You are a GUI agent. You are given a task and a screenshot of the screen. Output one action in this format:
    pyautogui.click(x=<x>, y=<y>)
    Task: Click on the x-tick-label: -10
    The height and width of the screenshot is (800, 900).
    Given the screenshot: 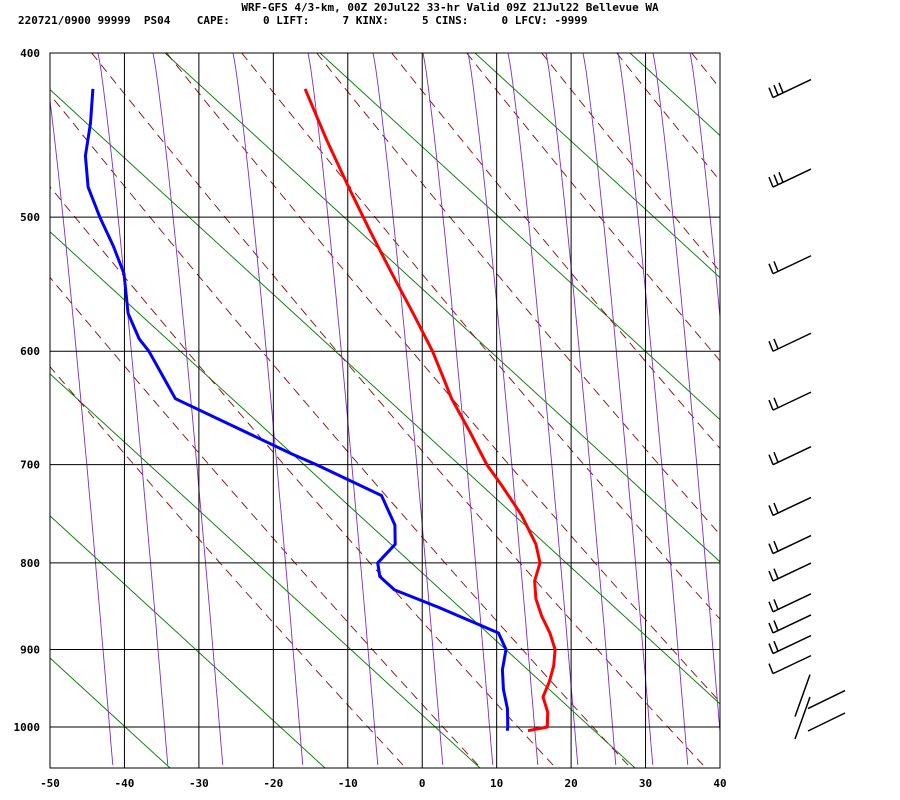 What is the action you would take?
    pyautogui.click(x=348, y=783)
    